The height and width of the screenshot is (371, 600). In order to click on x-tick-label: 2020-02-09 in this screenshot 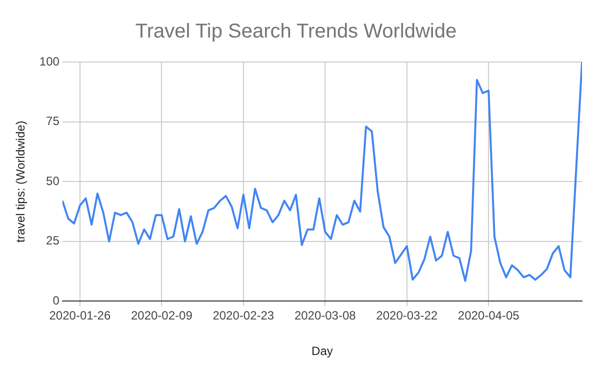, I will do `click(161, 315)`.